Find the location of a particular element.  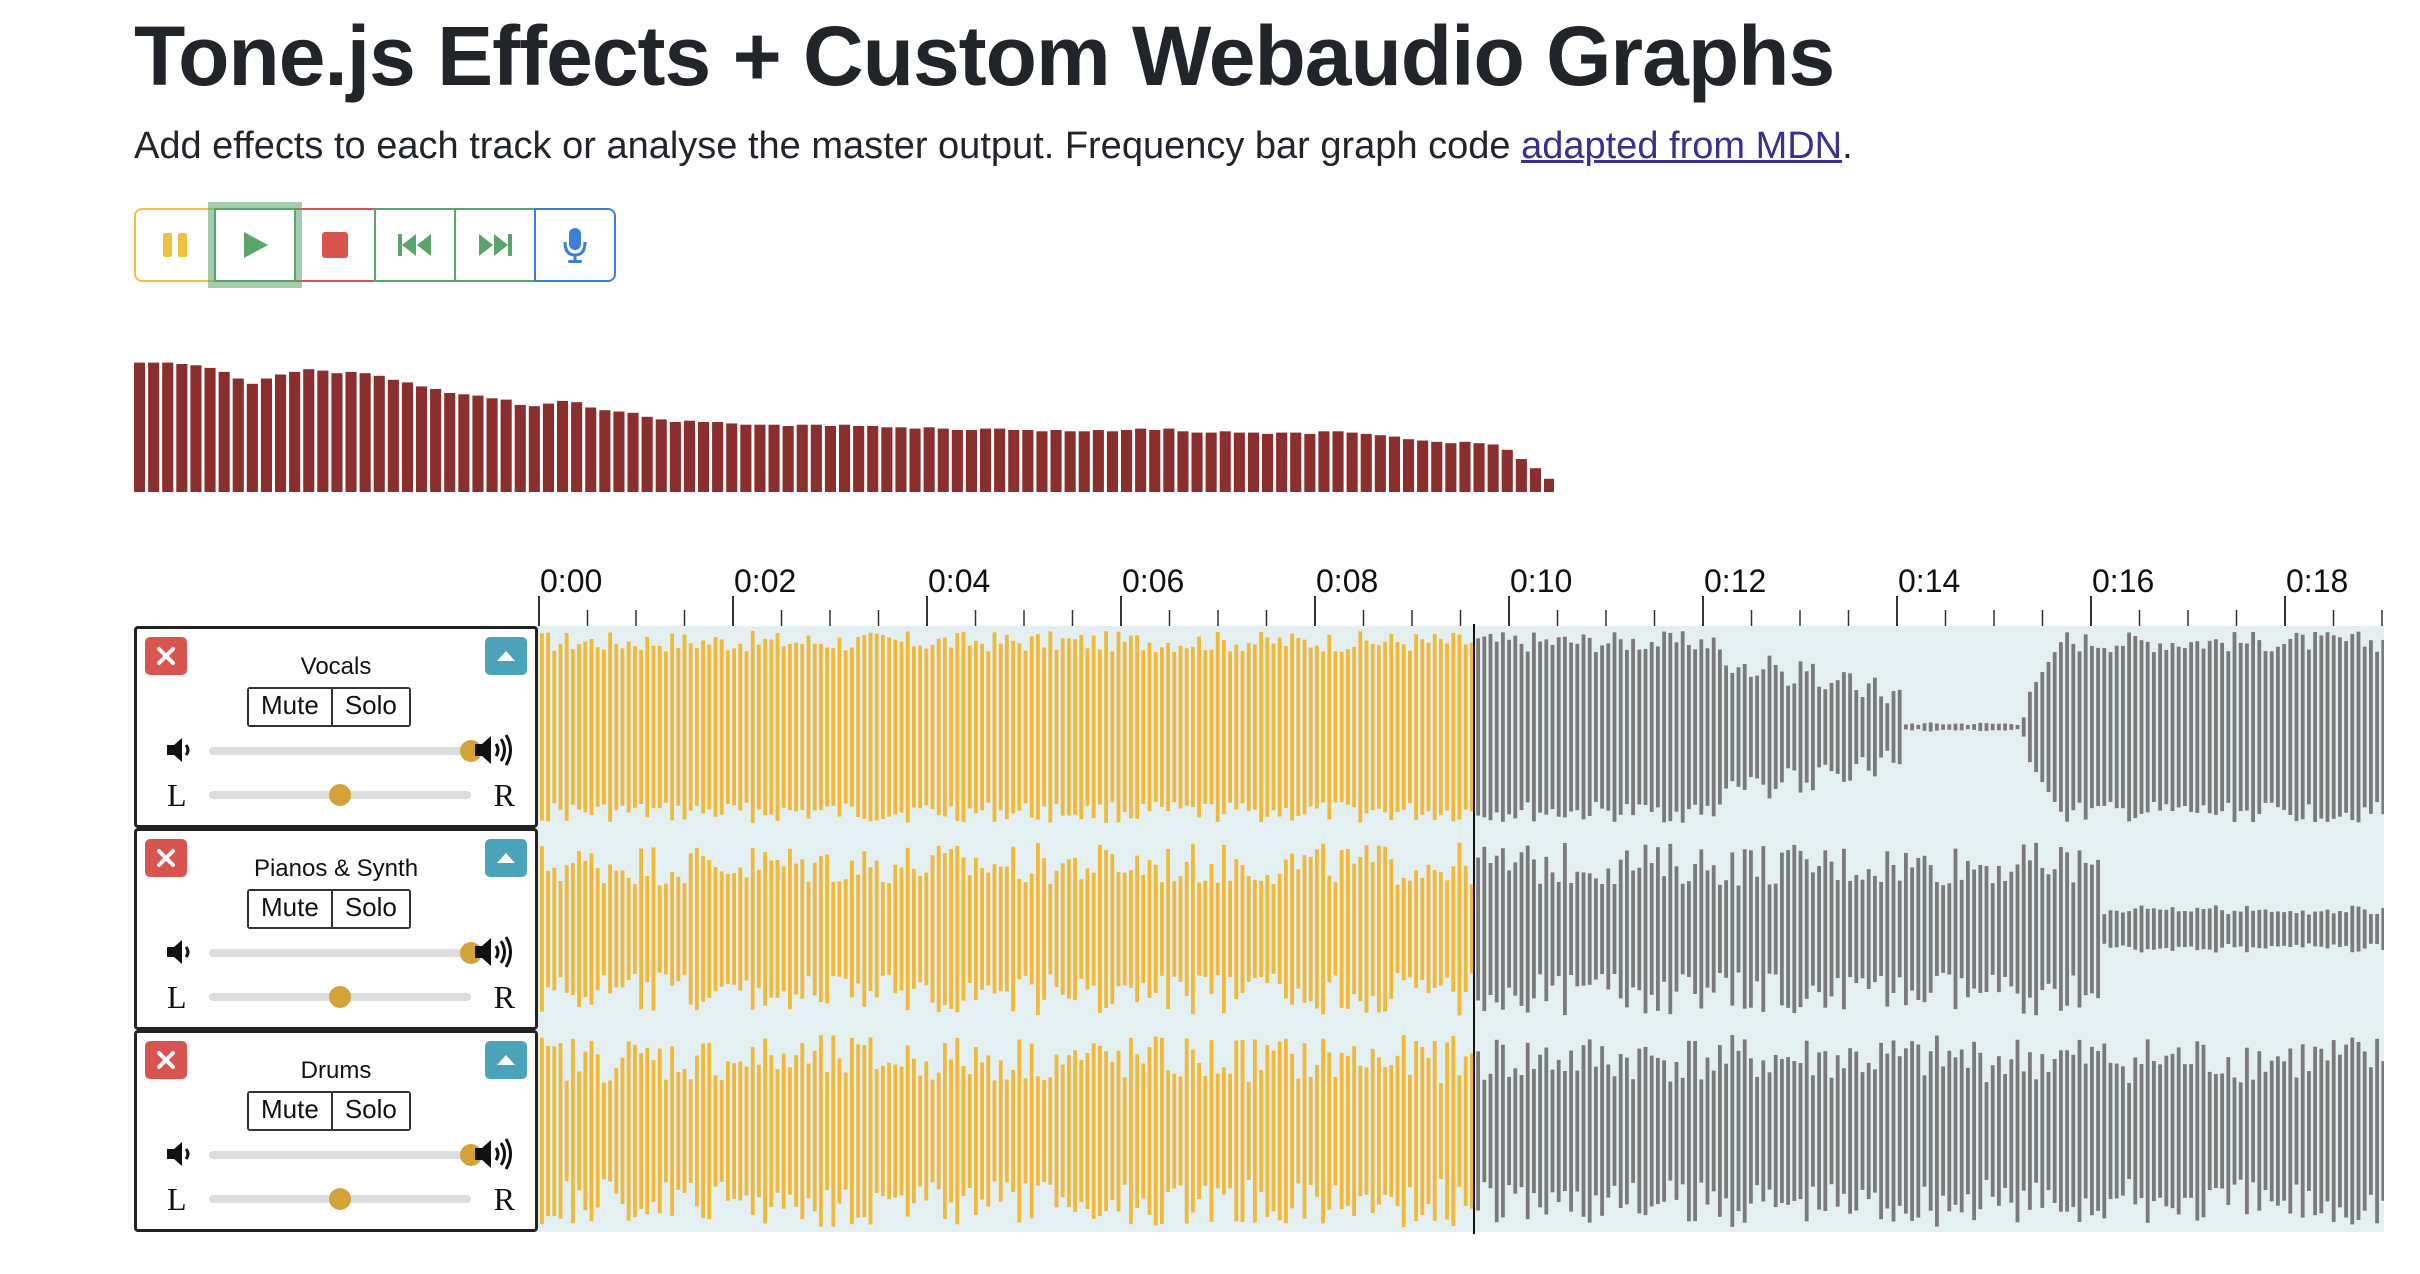

play-button is located at coordinates (255, 245).